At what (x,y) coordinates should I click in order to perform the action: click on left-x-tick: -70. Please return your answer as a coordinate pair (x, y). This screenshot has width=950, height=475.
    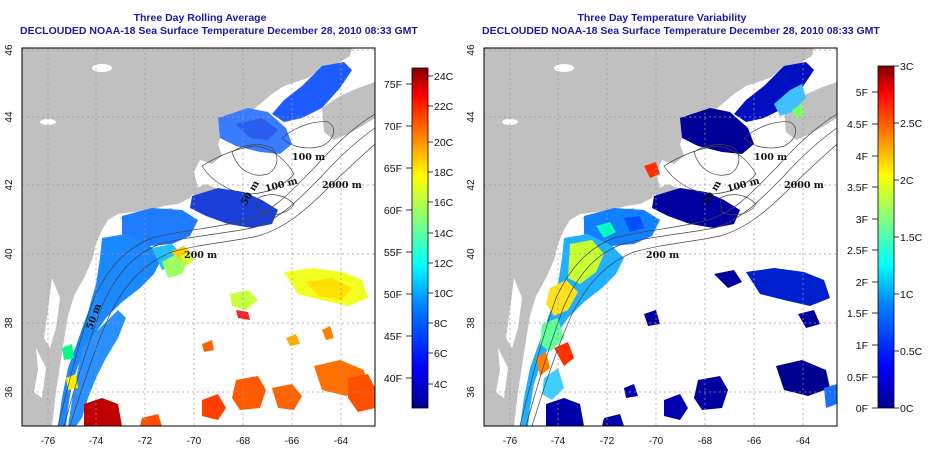
    Looking at the image, I should click on (194, 441).